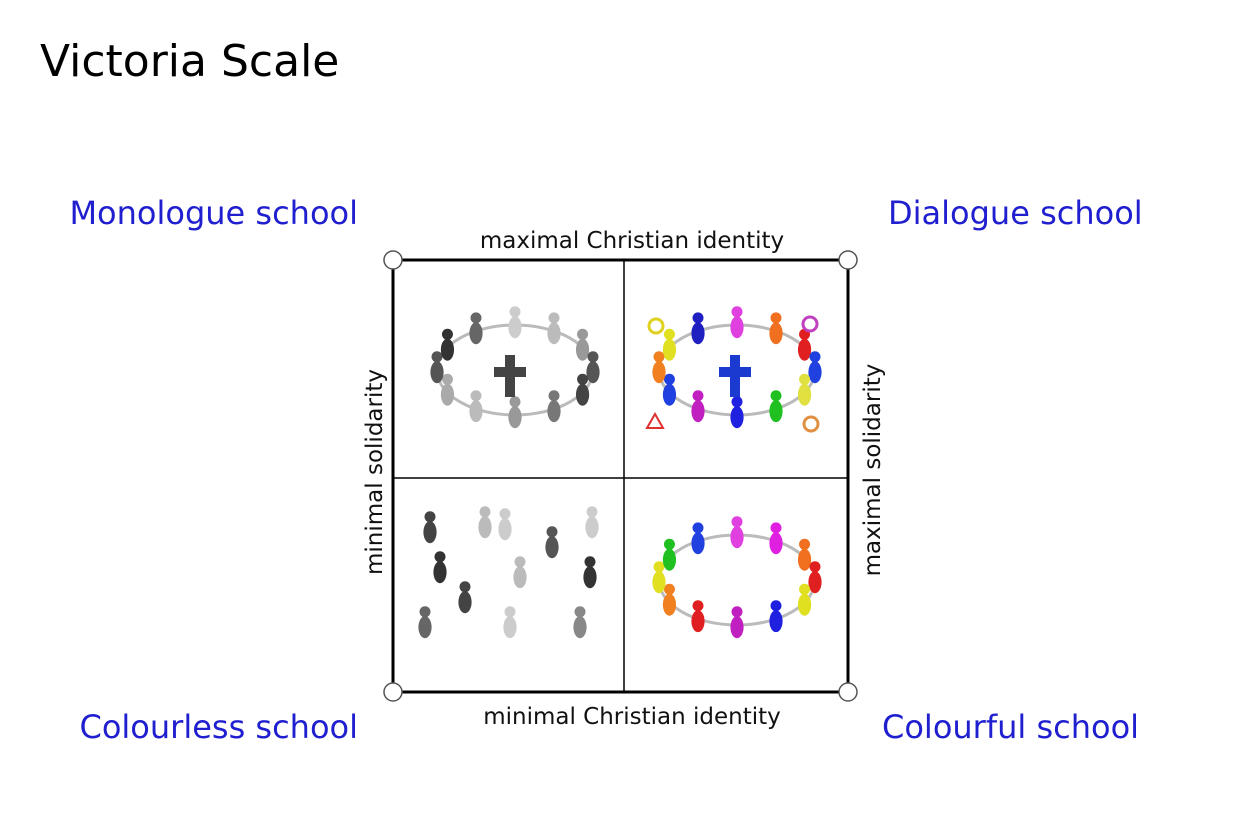  I want to click on axis-label: maximal Christian identity, so click(632, 241).